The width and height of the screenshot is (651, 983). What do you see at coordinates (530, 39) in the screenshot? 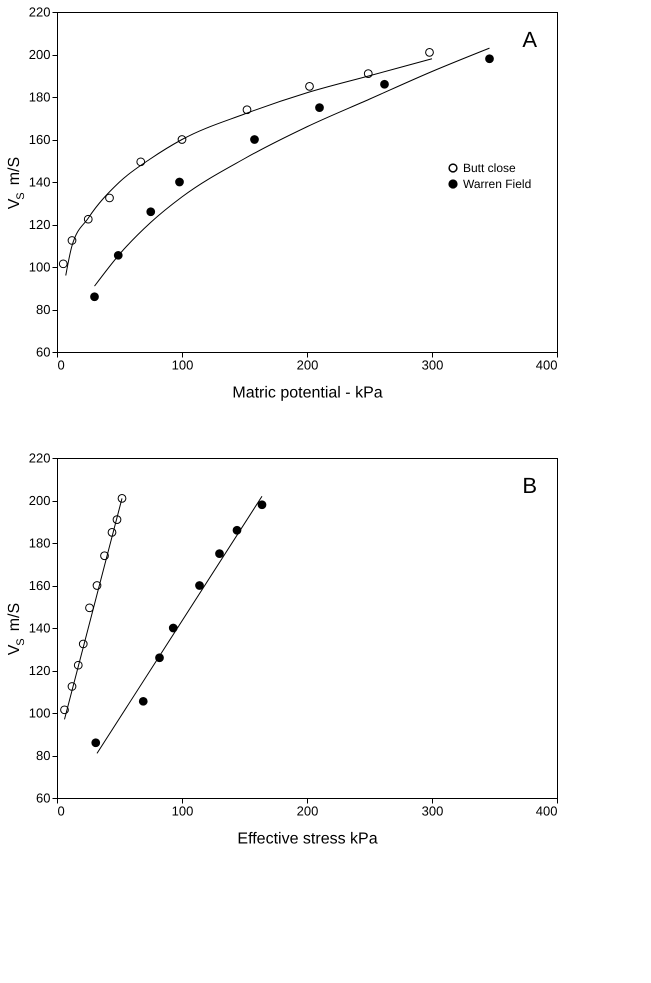
I see `annotation: A` at bounding box center [530, 39].